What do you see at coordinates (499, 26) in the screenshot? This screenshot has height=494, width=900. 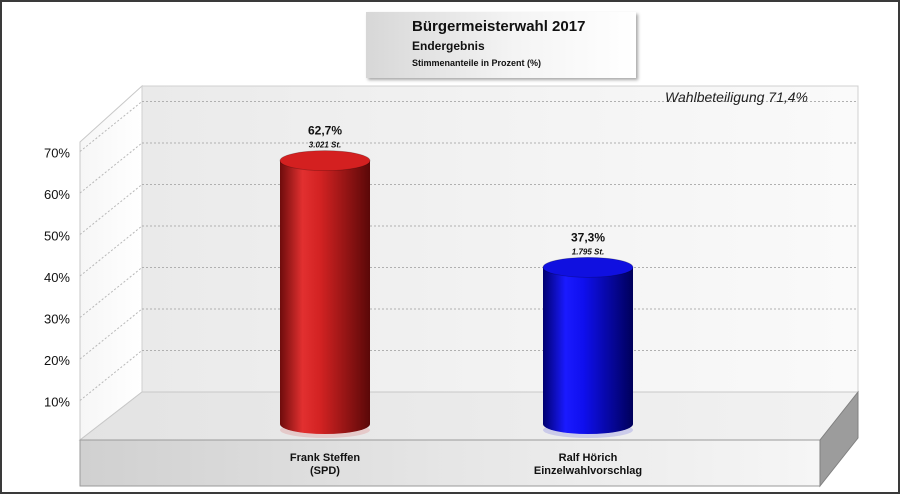 I see `chart-title: Bürgermeisterwahl 2017` at bounding box center [499, 26].